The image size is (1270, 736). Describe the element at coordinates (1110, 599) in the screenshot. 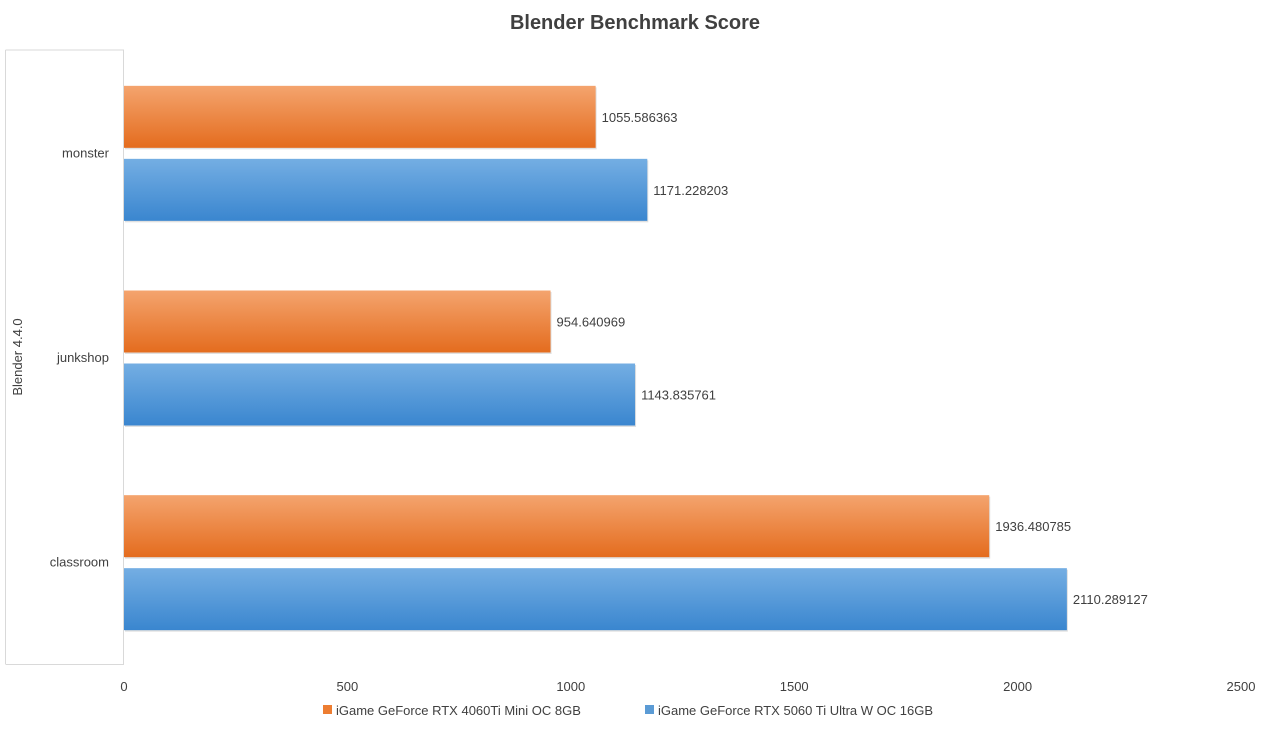

I see `data-label-classroom-series-2: 2110.289127` at that location.